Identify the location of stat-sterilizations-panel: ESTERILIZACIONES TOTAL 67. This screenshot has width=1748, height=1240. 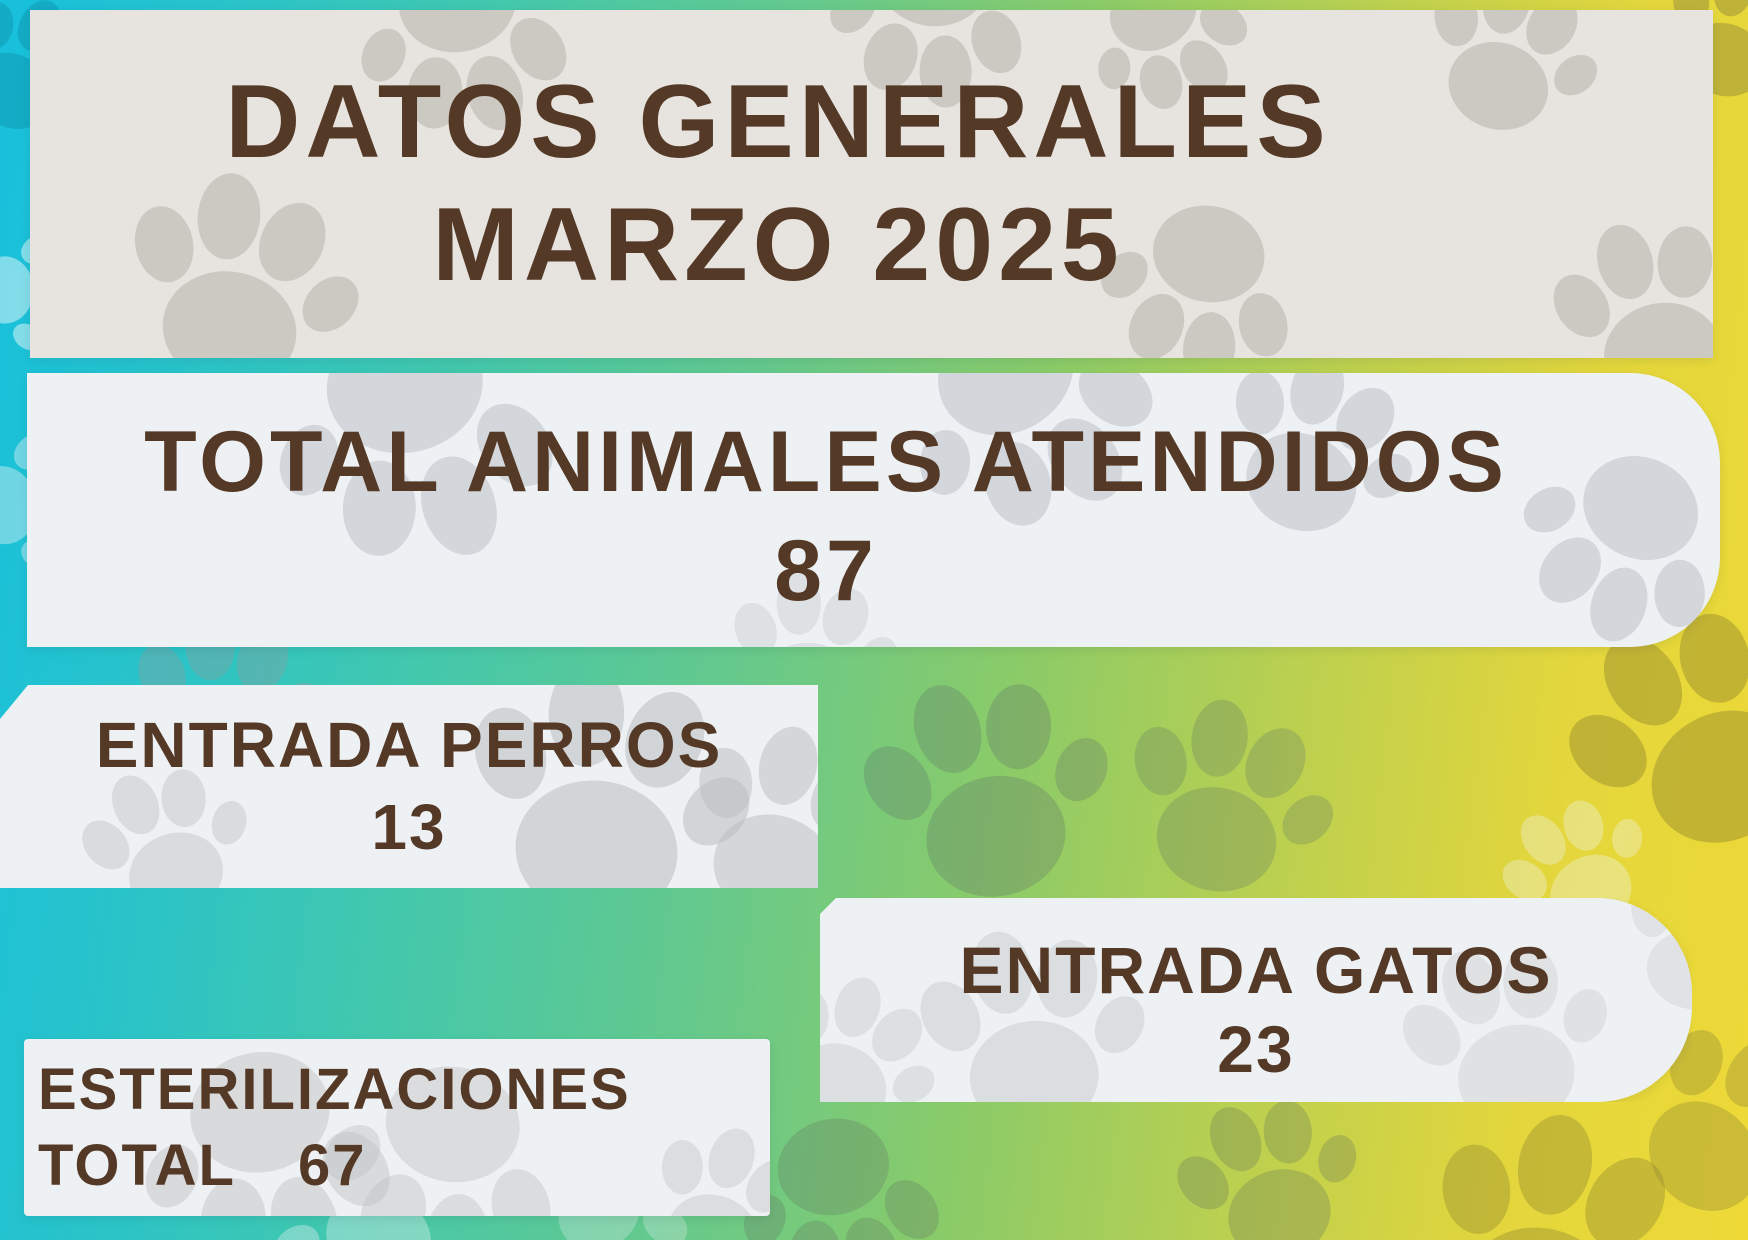
(397, 1127).